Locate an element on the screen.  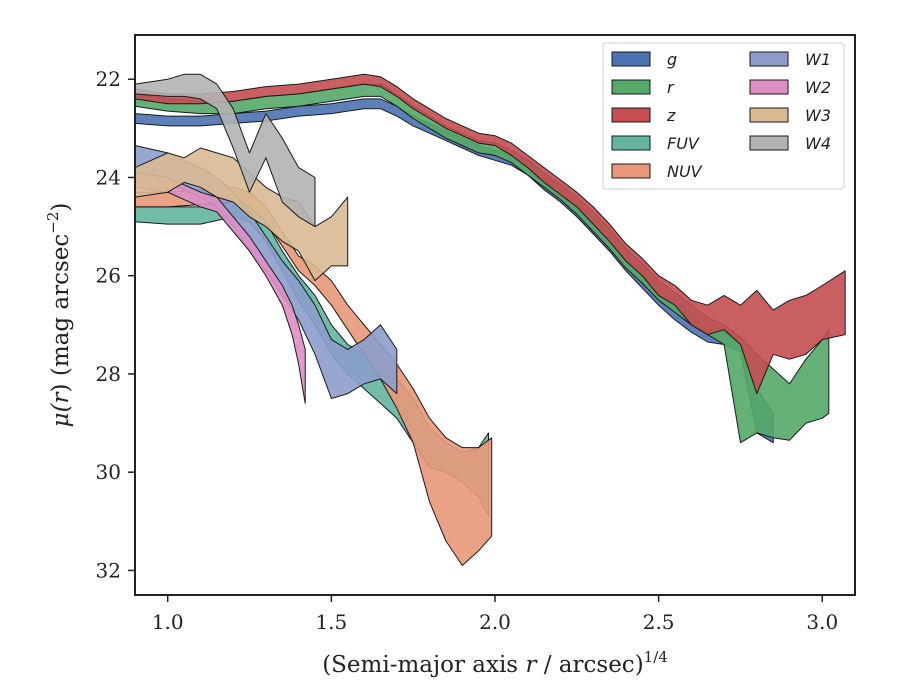
x-tick-label: 1.0 is located at coordinates (168, 622).